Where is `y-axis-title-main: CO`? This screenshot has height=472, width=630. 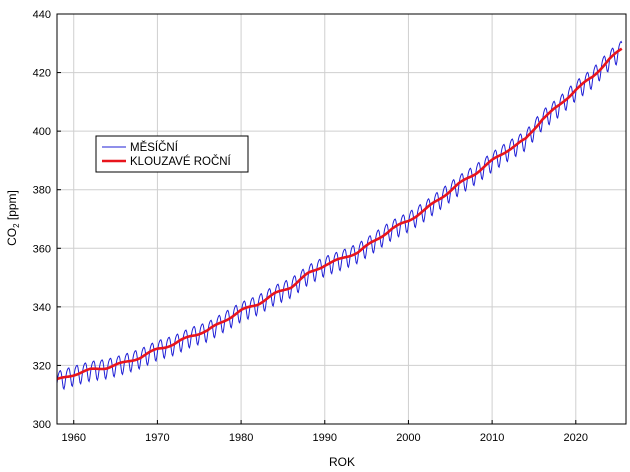
y-axis-title-main: CO is located at coordinates (12, 237).